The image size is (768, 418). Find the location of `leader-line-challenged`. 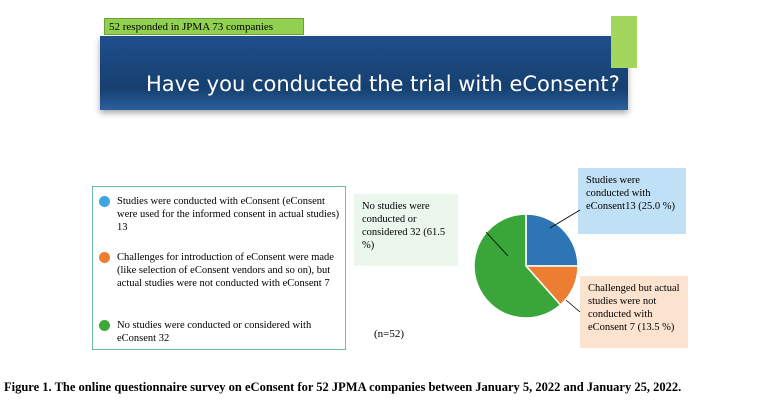

leader-line-challenged is located at coordinates (573, 306).